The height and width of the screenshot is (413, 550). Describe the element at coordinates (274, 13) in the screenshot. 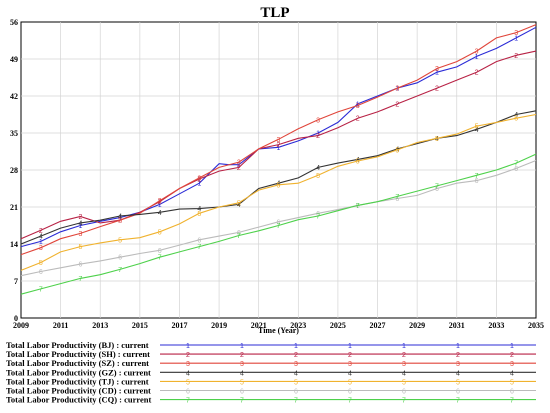

I see `chart-title: TLP` at that location.